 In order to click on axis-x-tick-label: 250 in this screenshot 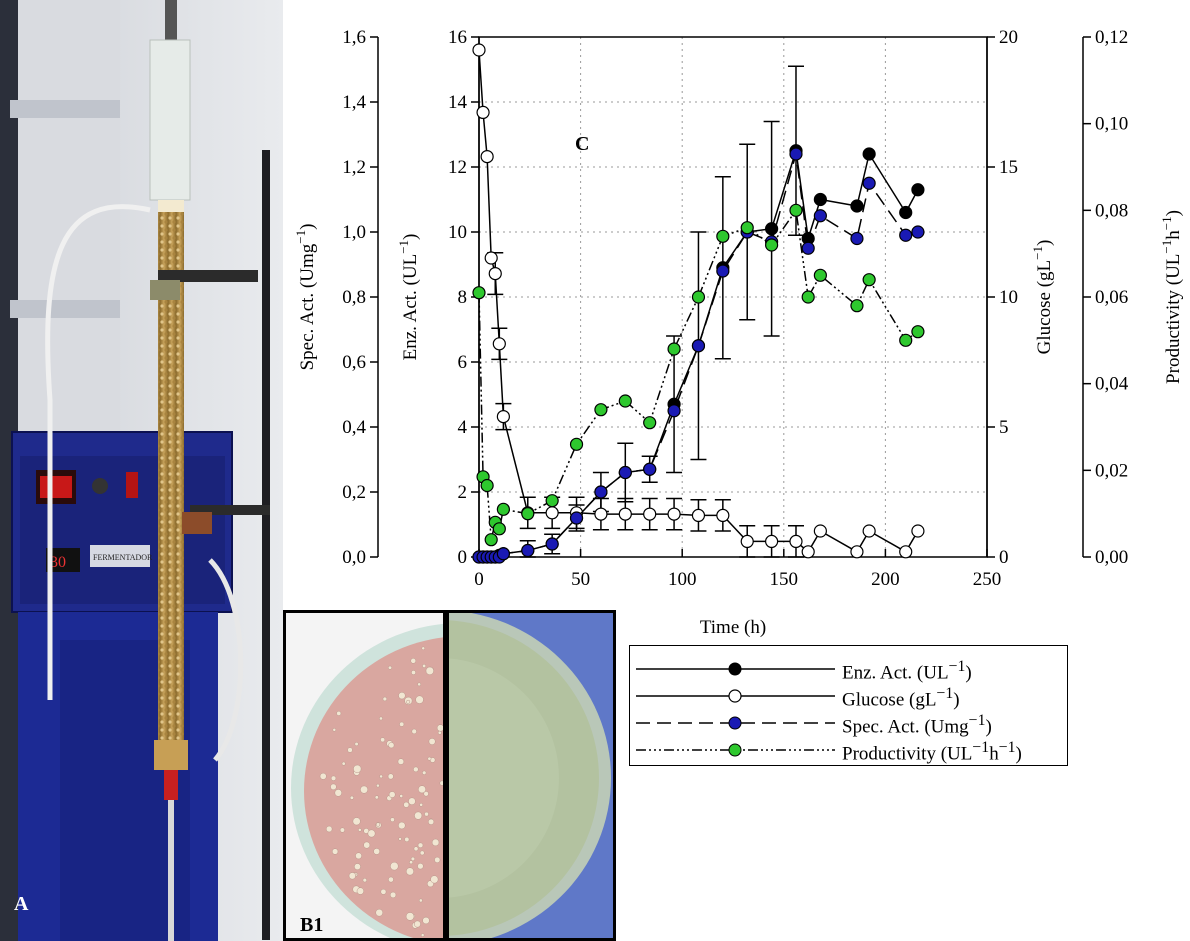, I will do `click(987, 579)`.